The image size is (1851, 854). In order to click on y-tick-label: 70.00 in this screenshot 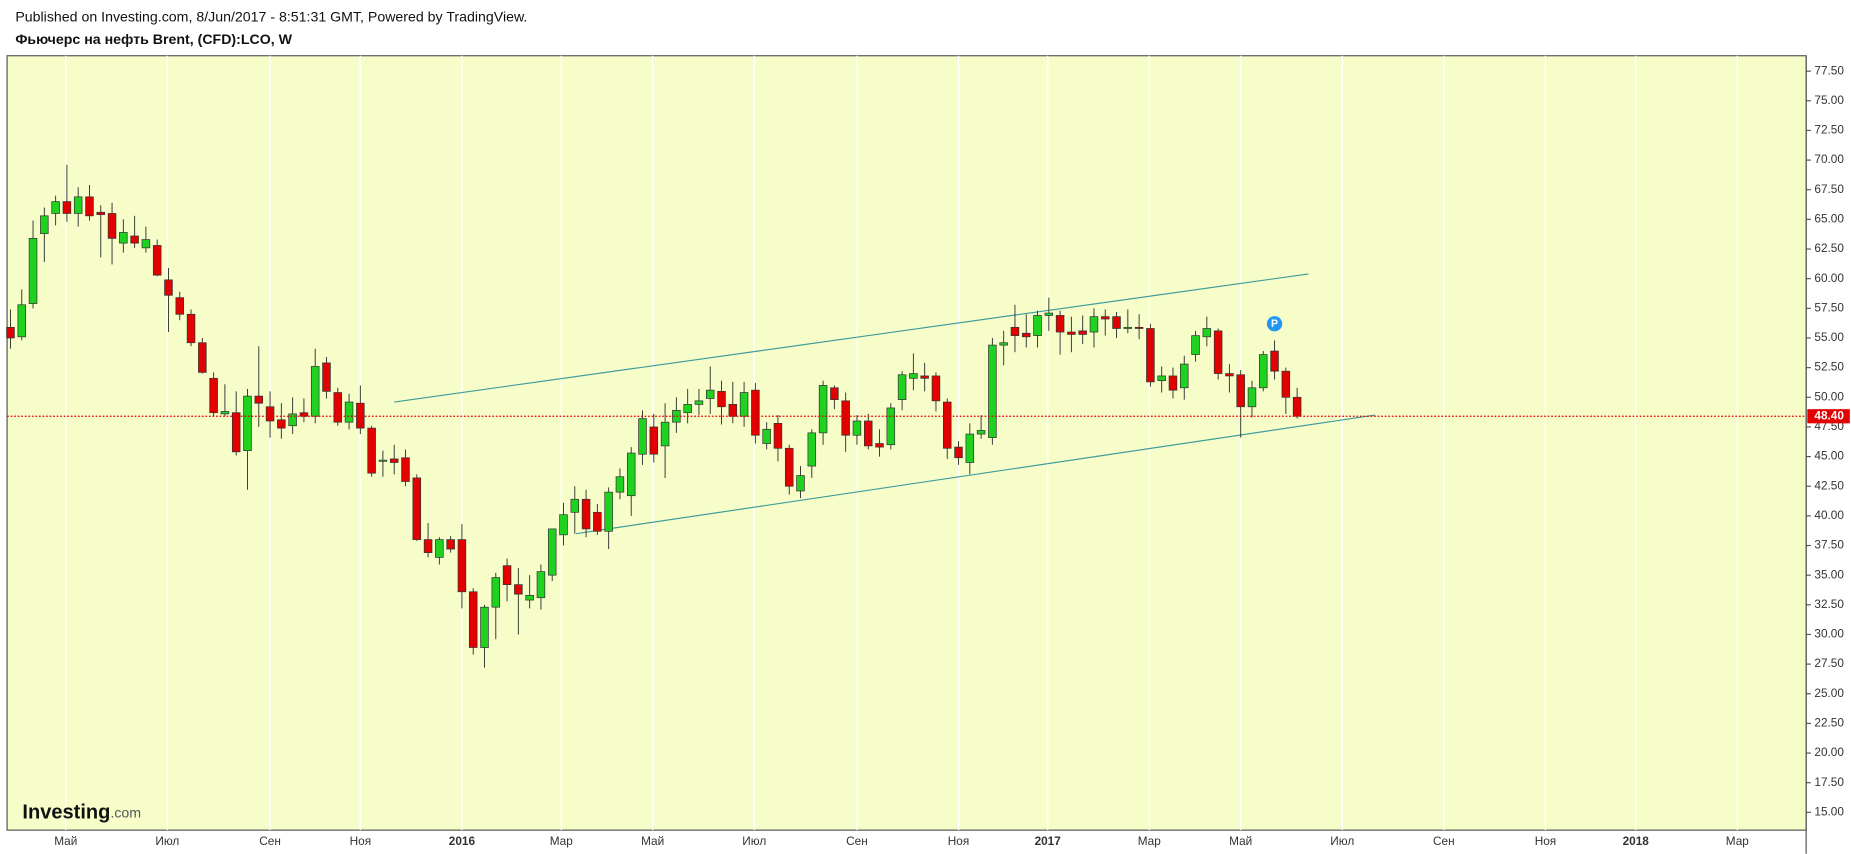, I will do `click(1829, 159)`.